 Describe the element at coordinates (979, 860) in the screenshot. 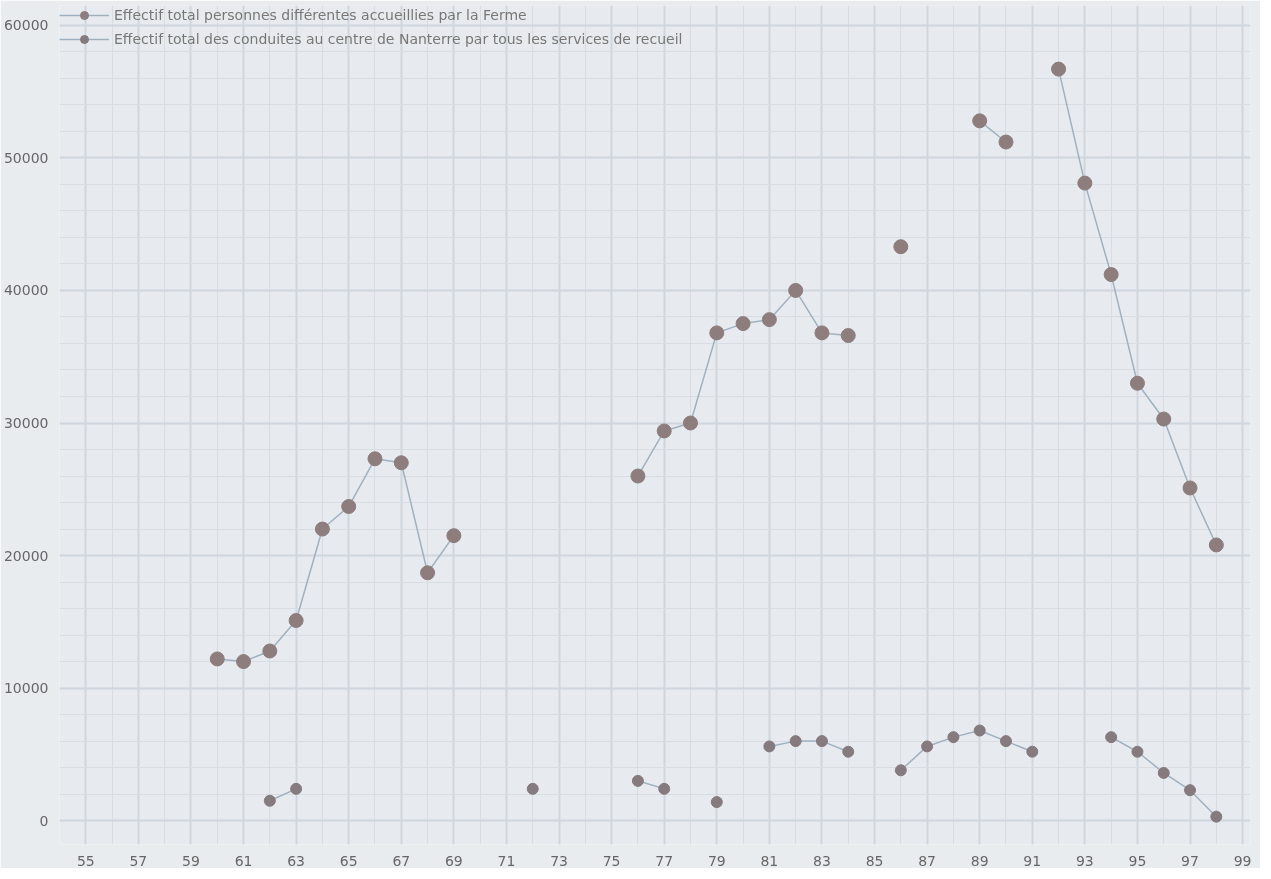

I see `x-tick-label: 89` at that location.